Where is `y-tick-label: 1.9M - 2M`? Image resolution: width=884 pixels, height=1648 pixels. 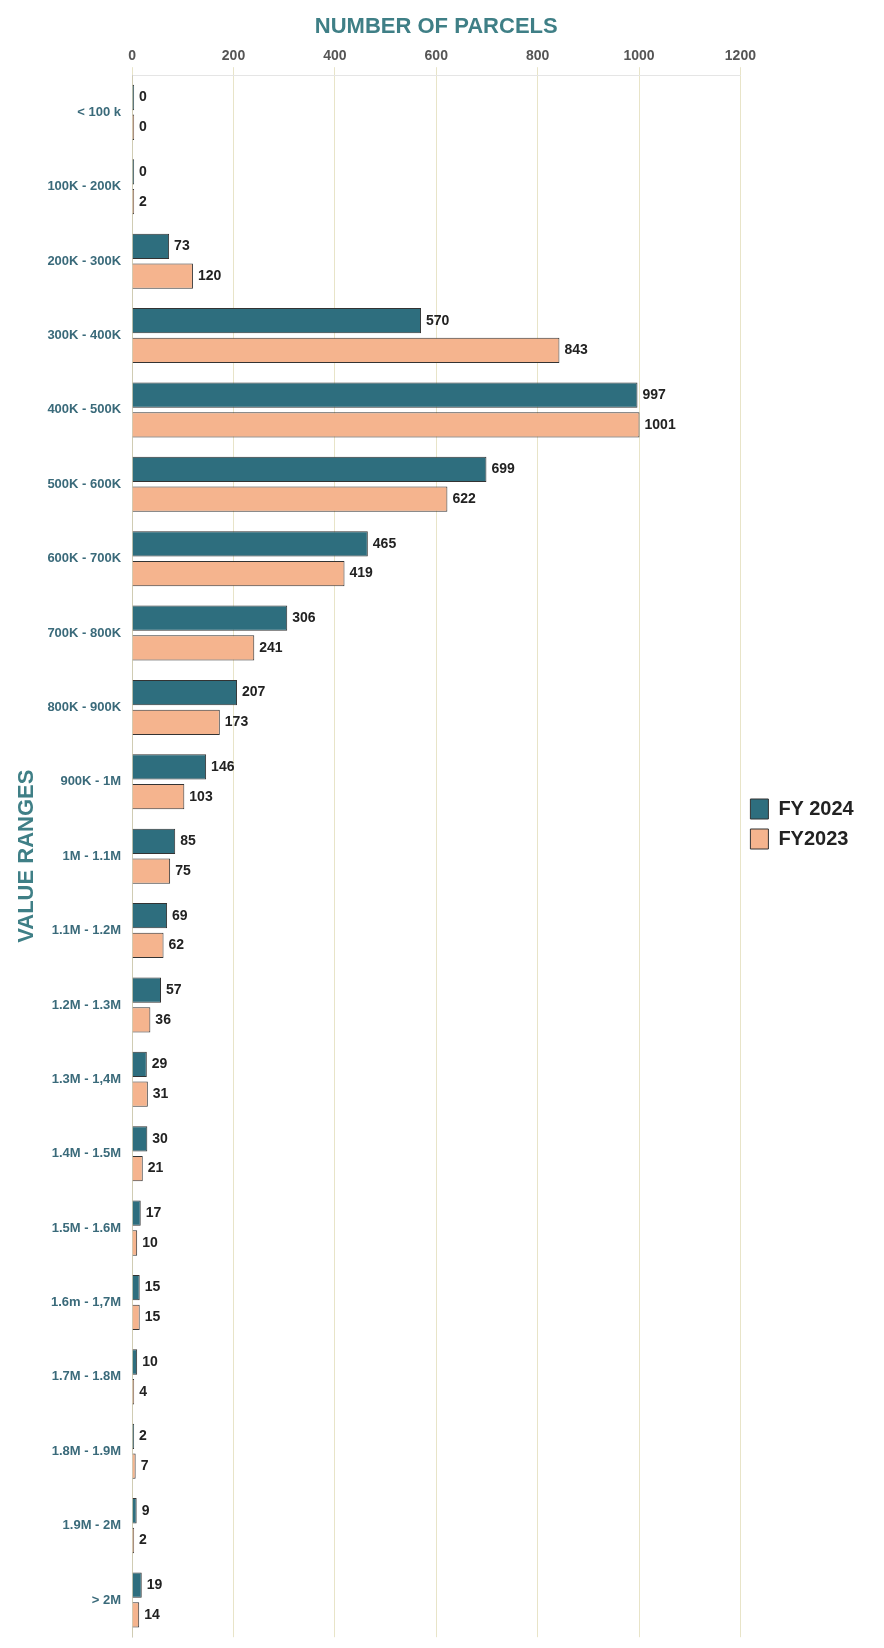
y-tick-label: 1.9M - 2M is located at coordinates (92, 1525).